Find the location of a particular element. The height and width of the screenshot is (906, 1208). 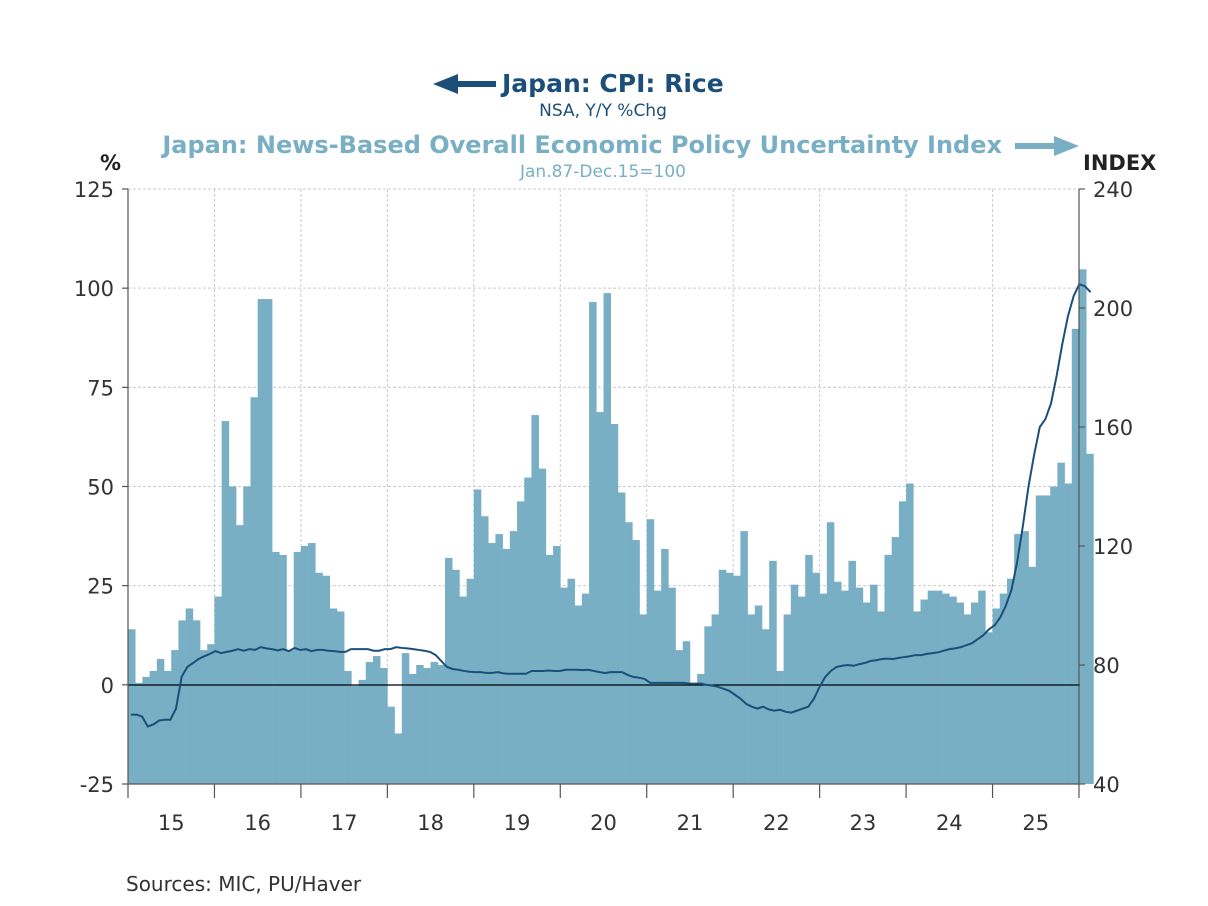

tick-label-left: 0 is located at coordinates (107, 686).